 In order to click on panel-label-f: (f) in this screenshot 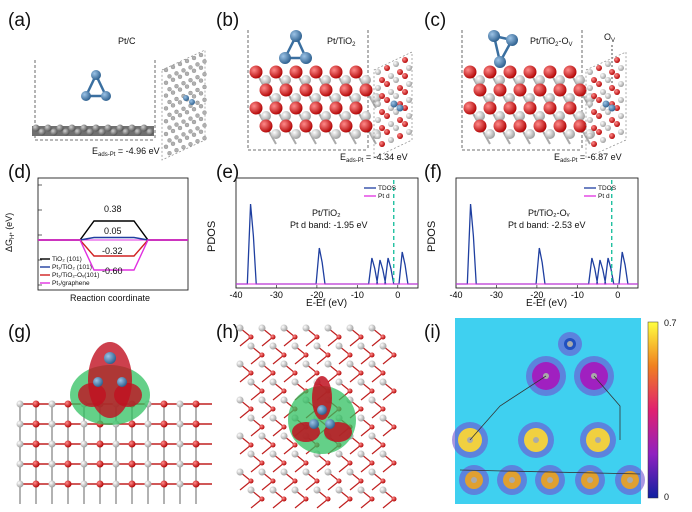, I will do `click(433, 172)`.